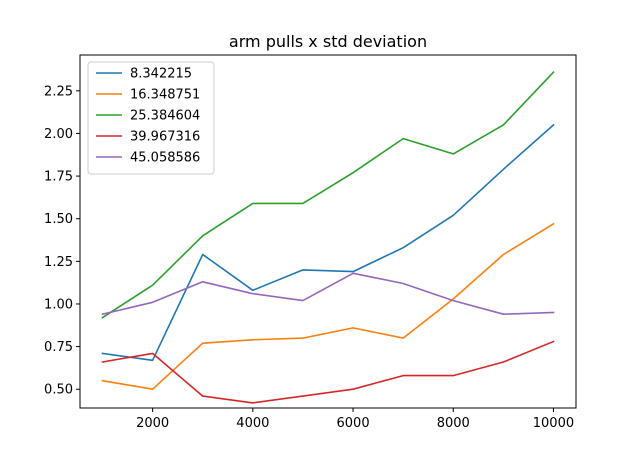 The height and width of the screenshot is (457, 640). I want to click on x-axis: 2000 4000 6000 8000 10000, so click(355, 419).